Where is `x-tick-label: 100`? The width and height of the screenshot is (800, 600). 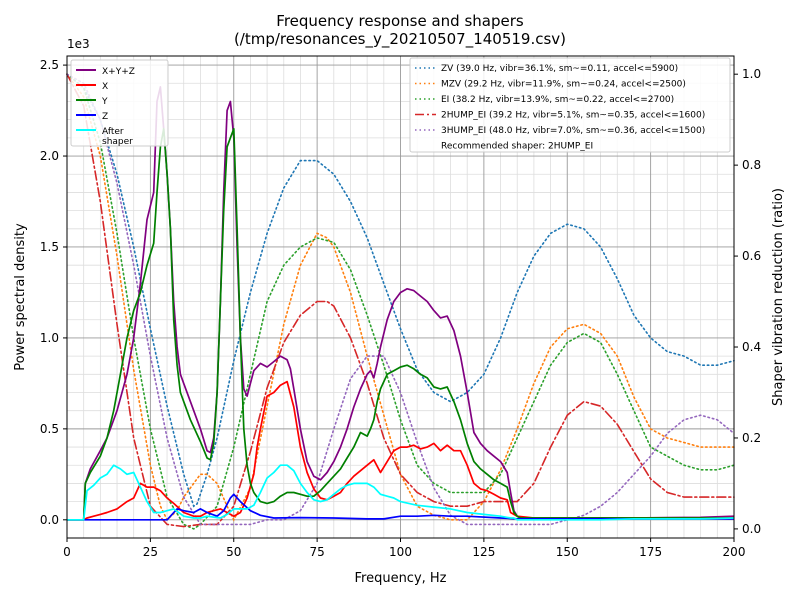
x-tick-label: 100 is located at coordinates (400, 552).